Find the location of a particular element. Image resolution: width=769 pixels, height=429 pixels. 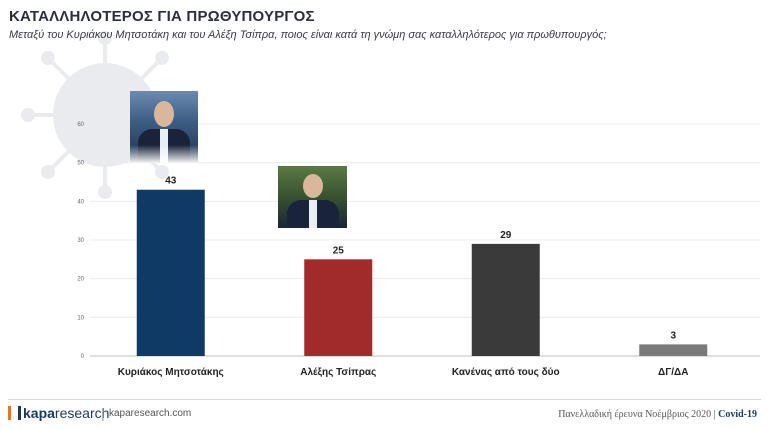

website-link: kaparesearch.com is located at coordinates (150, 413).